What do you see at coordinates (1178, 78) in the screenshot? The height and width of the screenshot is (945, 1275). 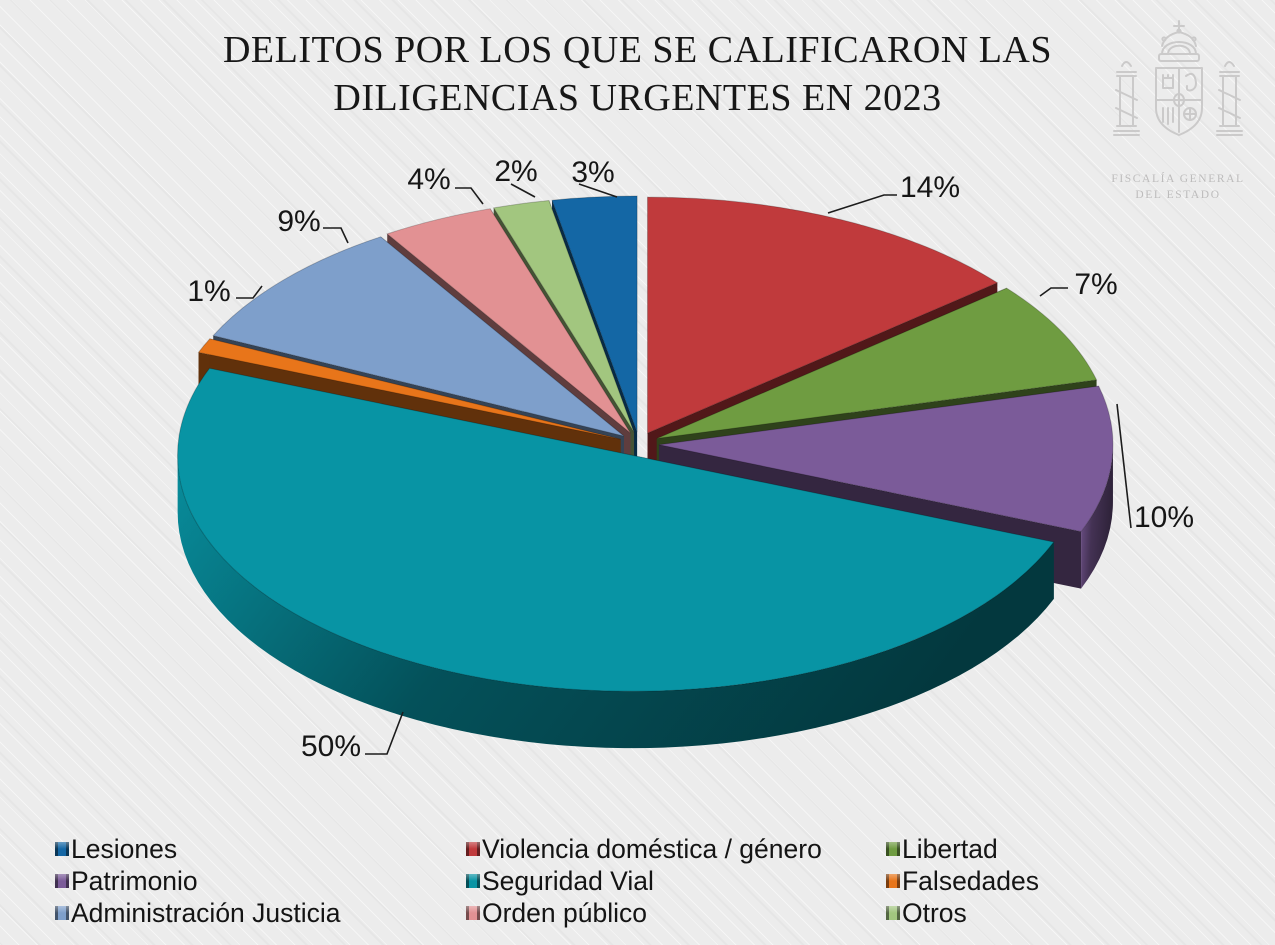 I see `coat-of-arms-icon` at bounding box center [1178, 78].